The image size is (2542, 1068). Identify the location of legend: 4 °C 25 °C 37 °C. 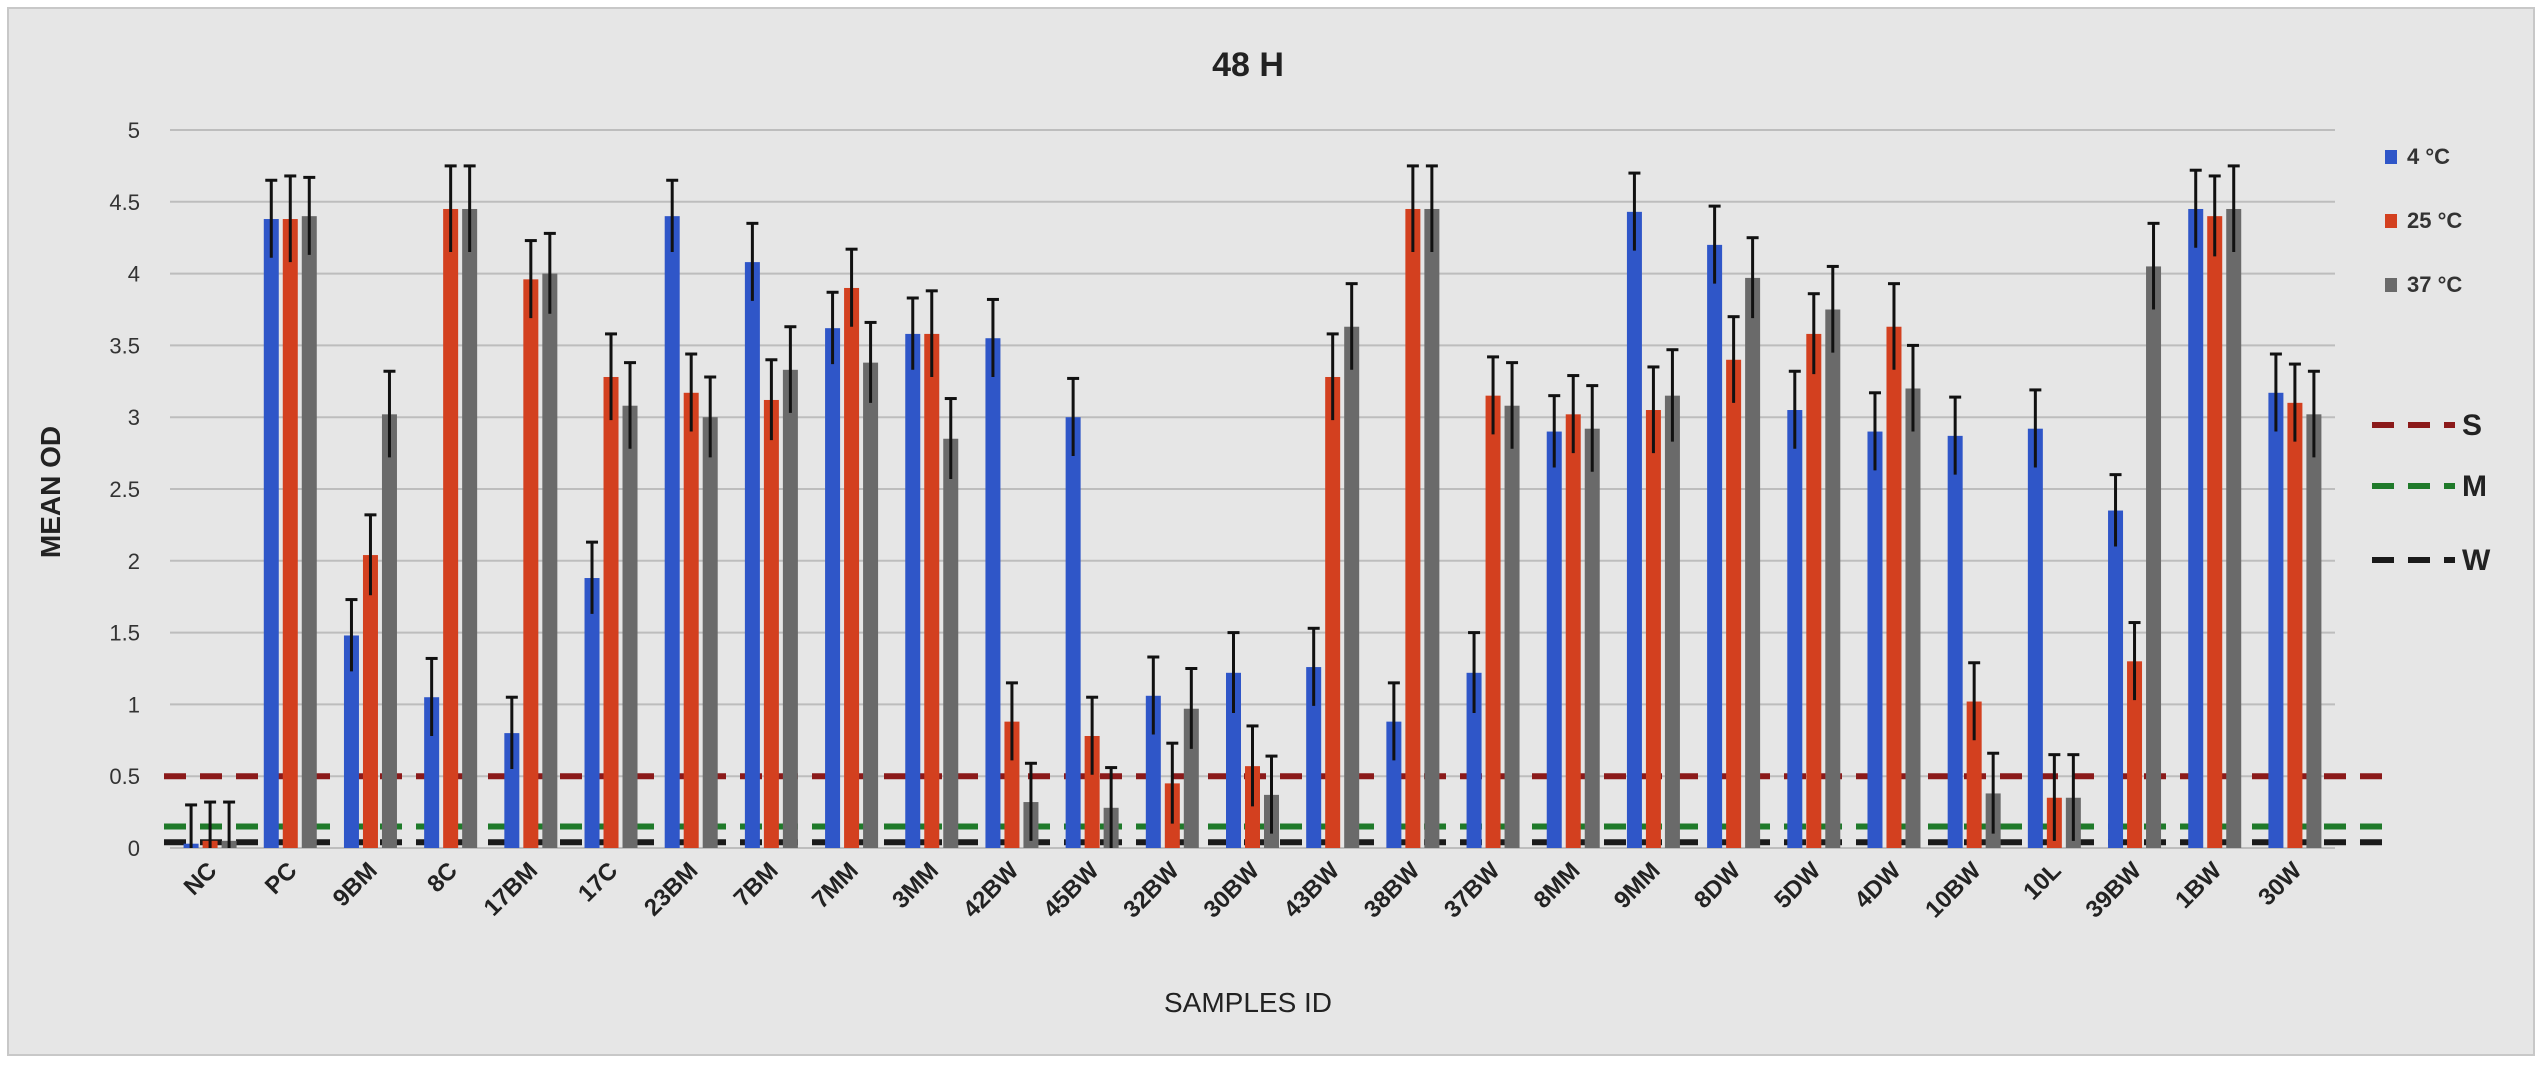
(2423, 220).